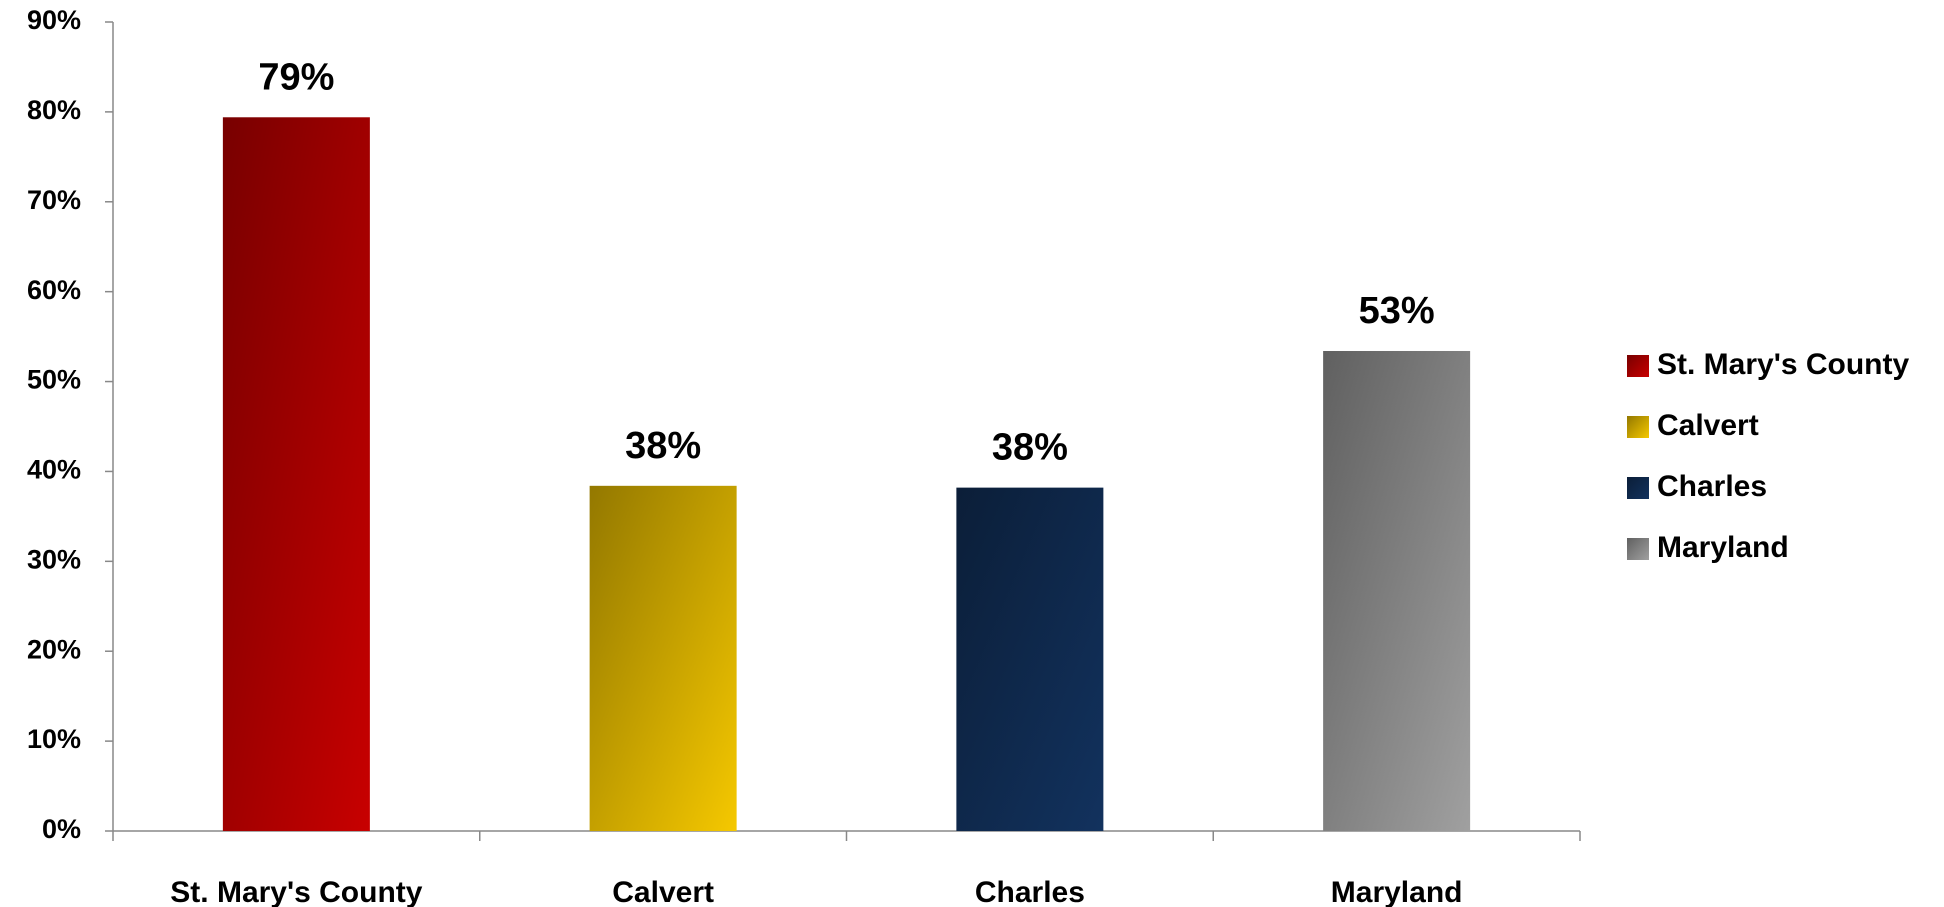 This screenshot has height=907, width=1944. I want to click on y-tick-label: 20%, so click(54, 649).